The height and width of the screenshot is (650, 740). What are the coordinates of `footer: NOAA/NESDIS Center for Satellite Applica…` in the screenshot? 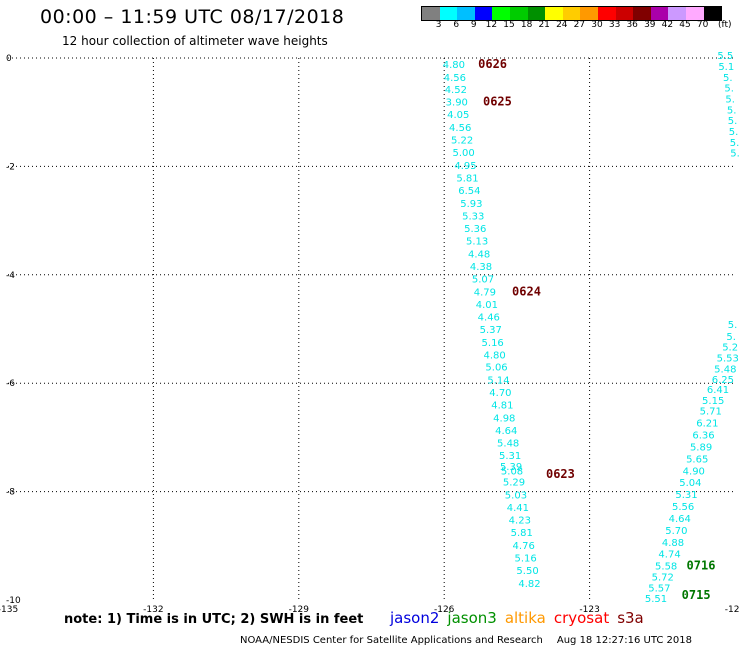 It's located at (466, 640).